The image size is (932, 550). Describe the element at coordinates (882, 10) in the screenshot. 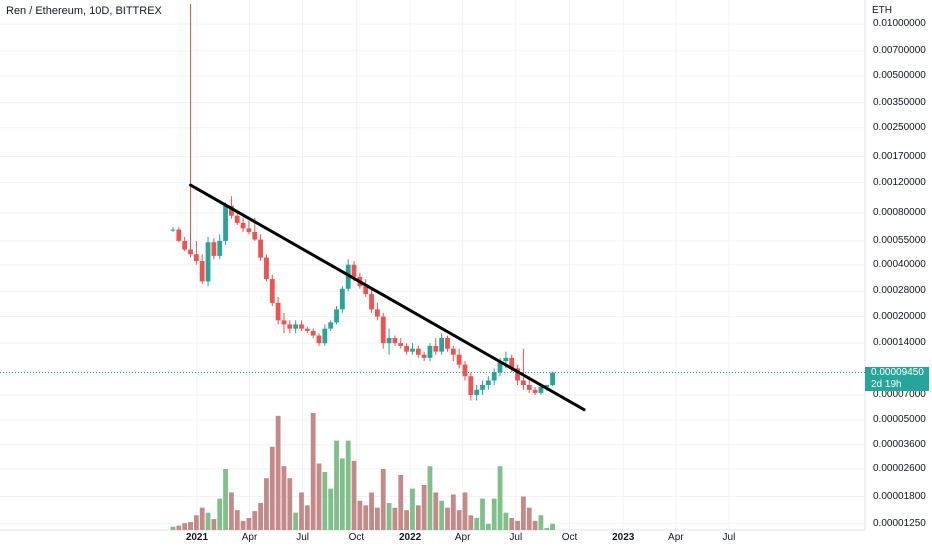

I see `price-unit-label: ETH` at that location.